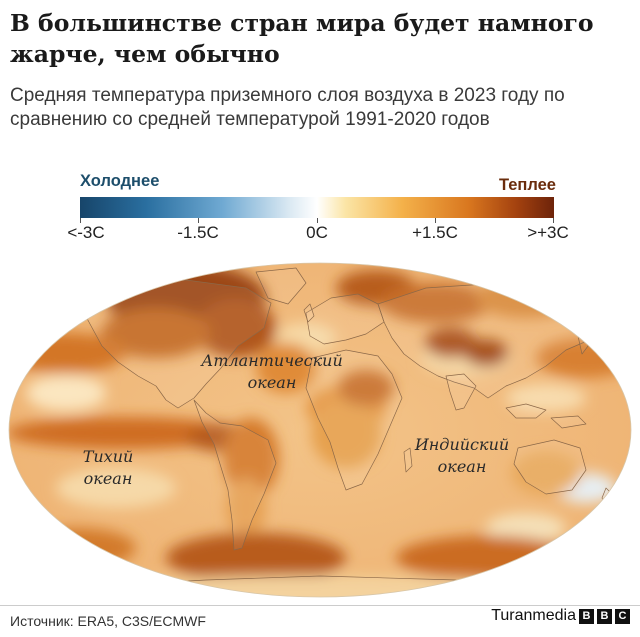  I want to click on ocean-label-indian-line2: океан, so click(462, 466).